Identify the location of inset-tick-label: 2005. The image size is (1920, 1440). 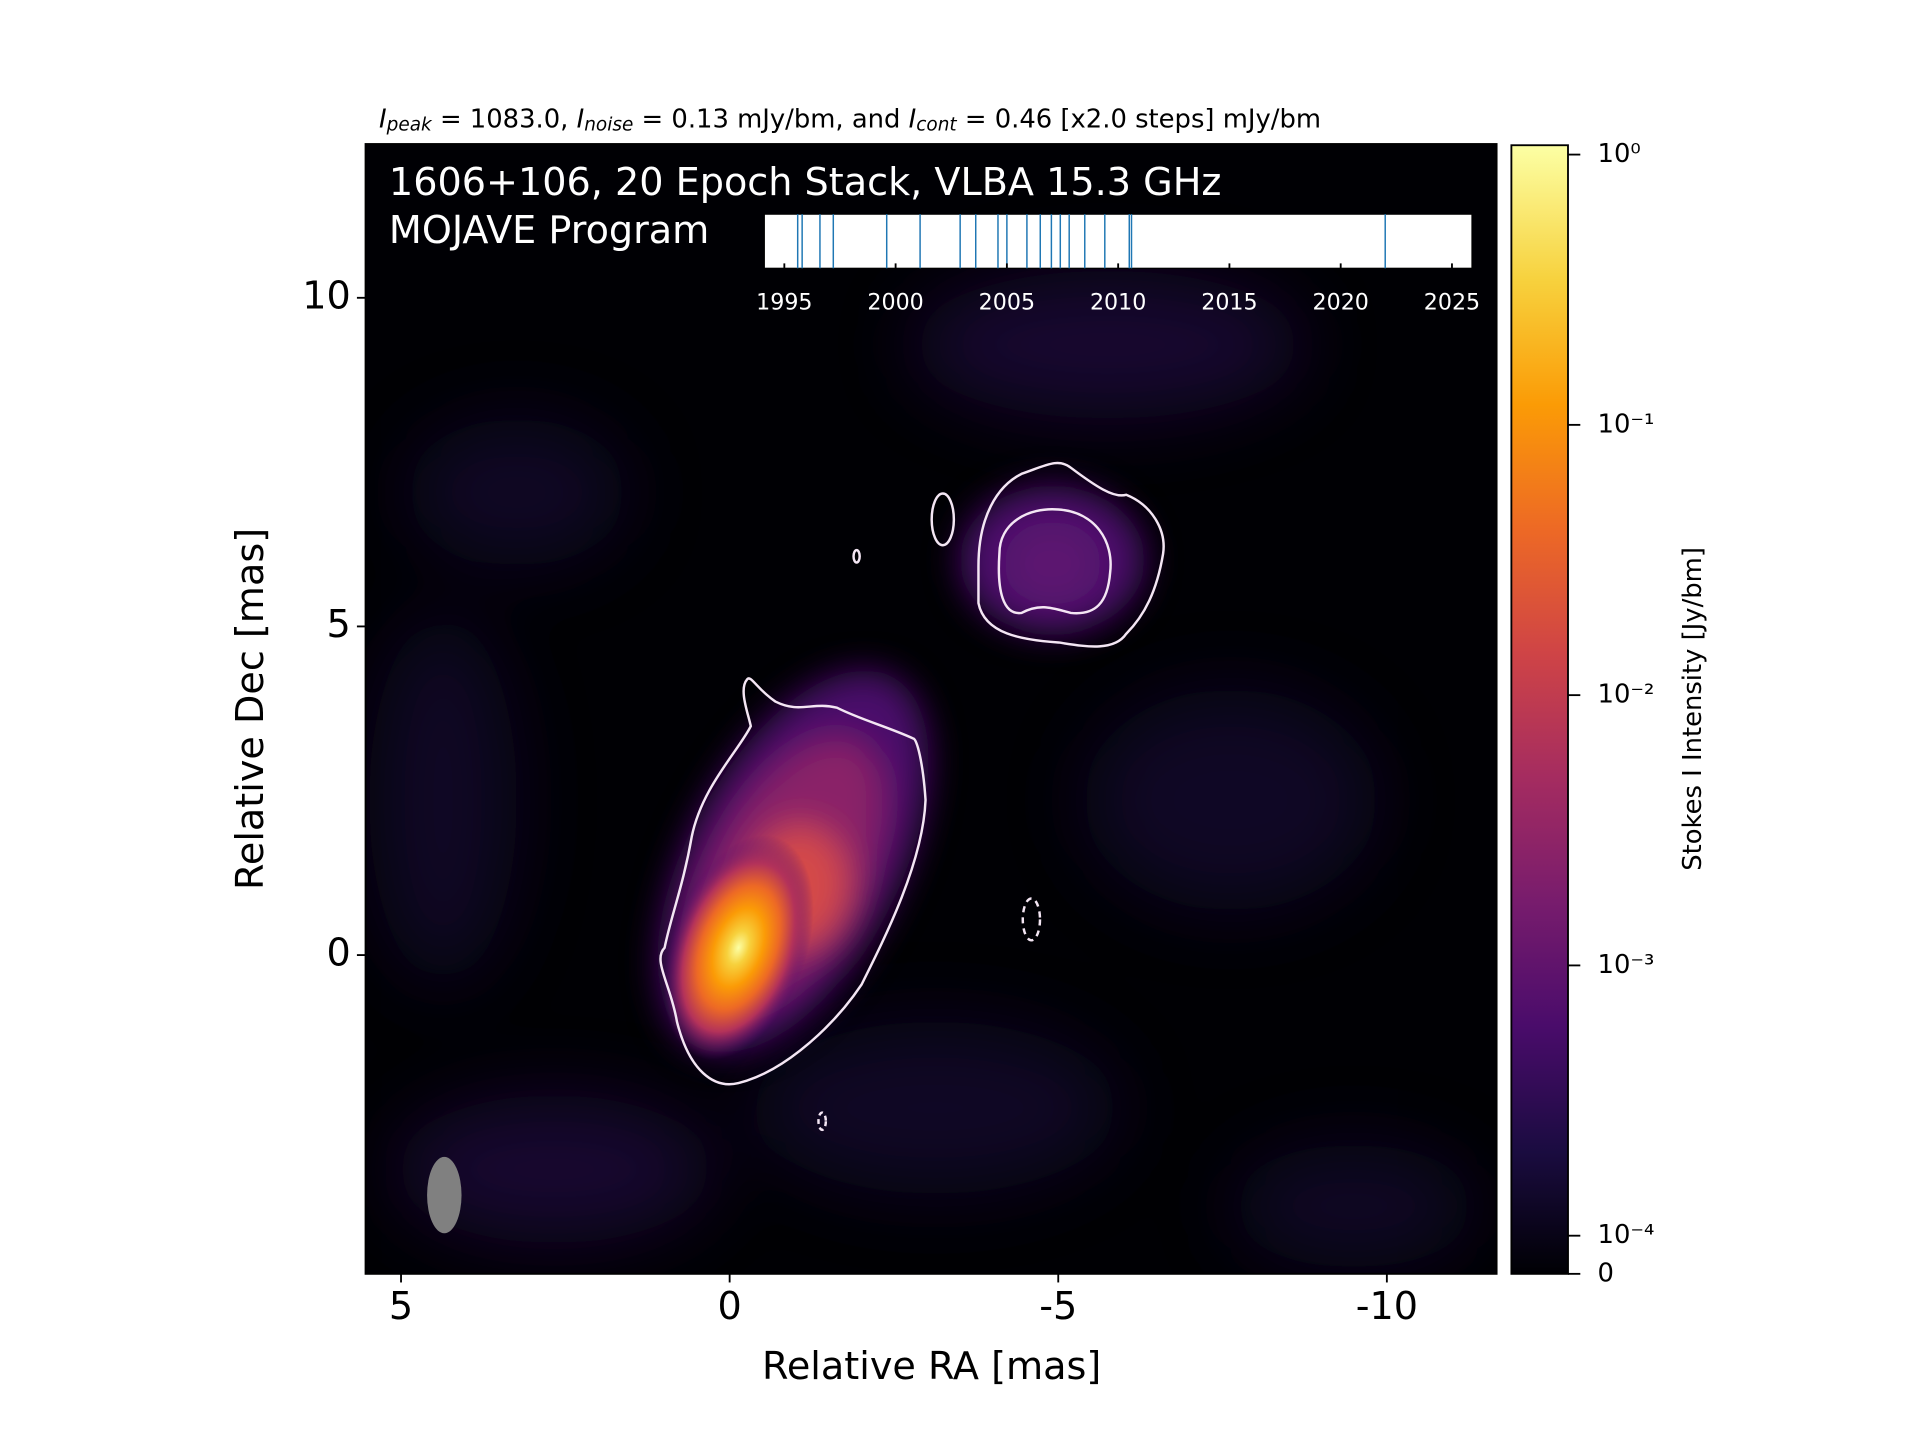
(1007, 302).